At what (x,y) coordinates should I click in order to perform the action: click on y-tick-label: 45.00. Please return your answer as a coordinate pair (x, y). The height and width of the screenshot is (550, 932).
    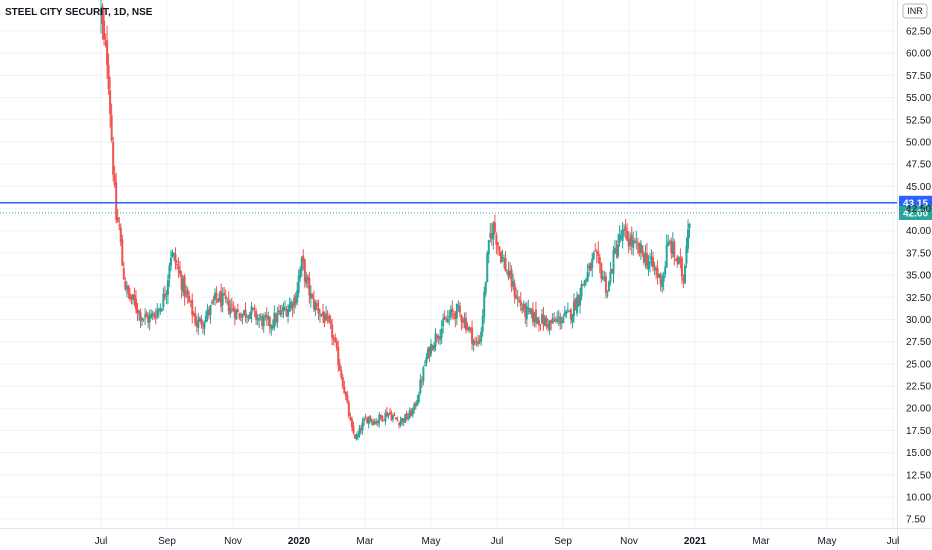
    Looking at the image, I should click on (918, 187).